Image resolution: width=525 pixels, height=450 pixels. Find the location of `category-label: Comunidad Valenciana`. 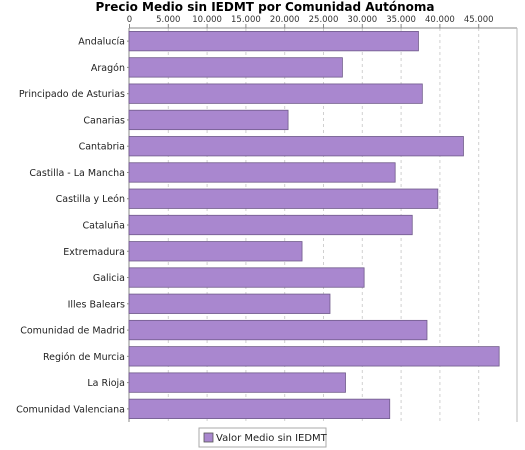

category-label: Comunidad Valenciana is located at coordinates (70, 409).